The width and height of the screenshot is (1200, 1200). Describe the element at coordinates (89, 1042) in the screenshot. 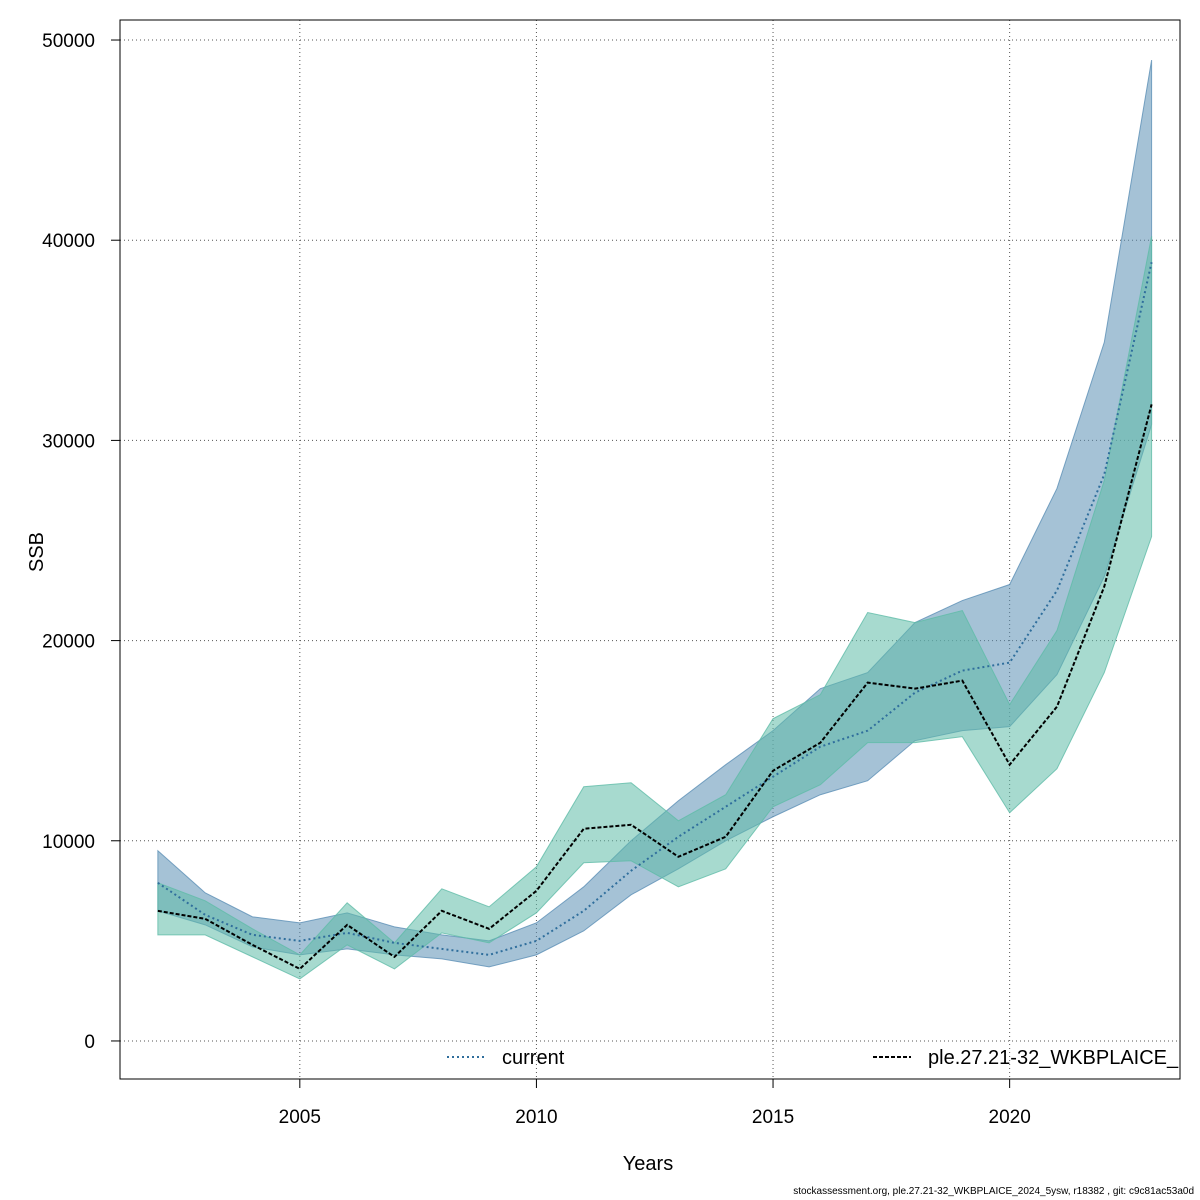

I see `y-tick-label: 0` at that location.